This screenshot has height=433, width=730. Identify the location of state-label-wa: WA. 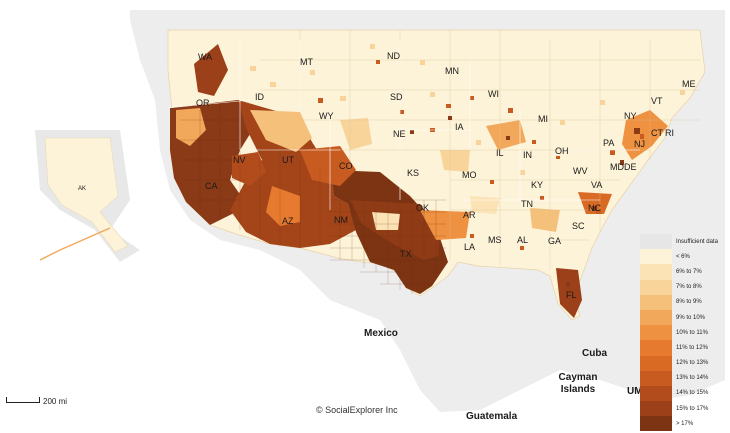
(205, 57).